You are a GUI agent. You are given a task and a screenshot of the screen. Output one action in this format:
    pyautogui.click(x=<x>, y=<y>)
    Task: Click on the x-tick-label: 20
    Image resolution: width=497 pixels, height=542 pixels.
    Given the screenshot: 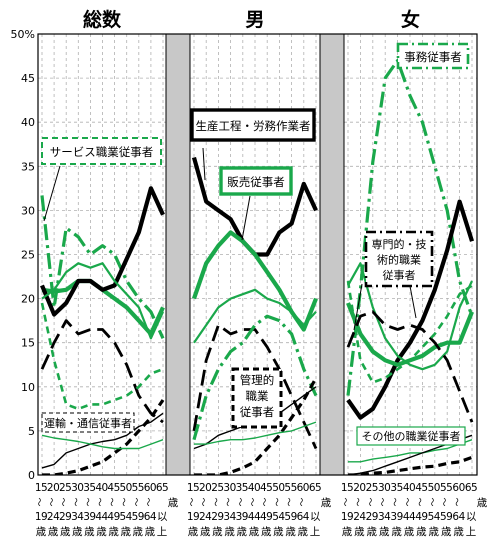 What is the action you would take?
    pyautogui.click(x=205, y=488)
    